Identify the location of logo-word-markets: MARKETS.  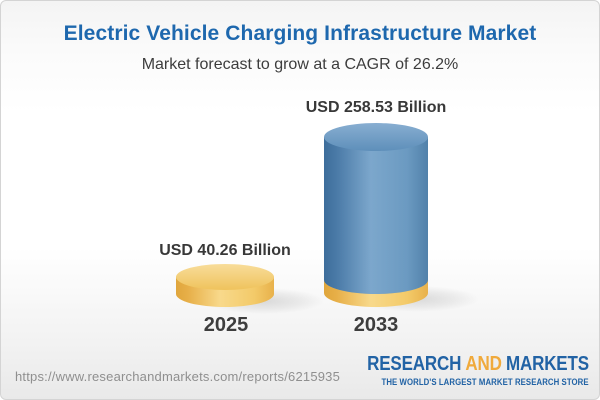
(547, 364).